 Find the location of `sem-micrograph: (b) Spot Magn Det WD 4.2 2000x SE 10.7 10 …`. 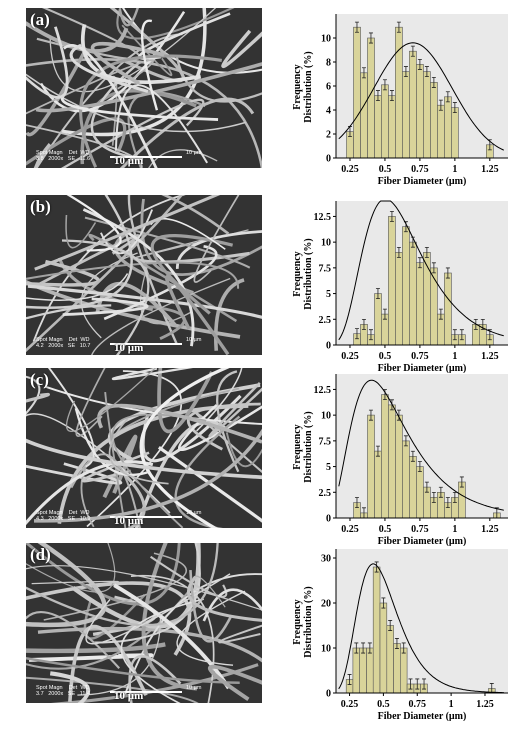

sem-micrograph: (b) Spot Magn Det WD 4.2 2000x SE 10.7 10 … is located at coordinates (144, 275).